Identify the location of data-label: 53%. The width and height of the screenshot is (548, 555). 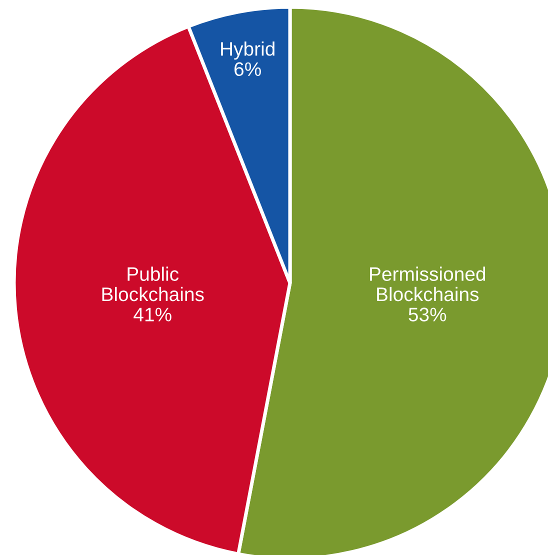
(427, 315).